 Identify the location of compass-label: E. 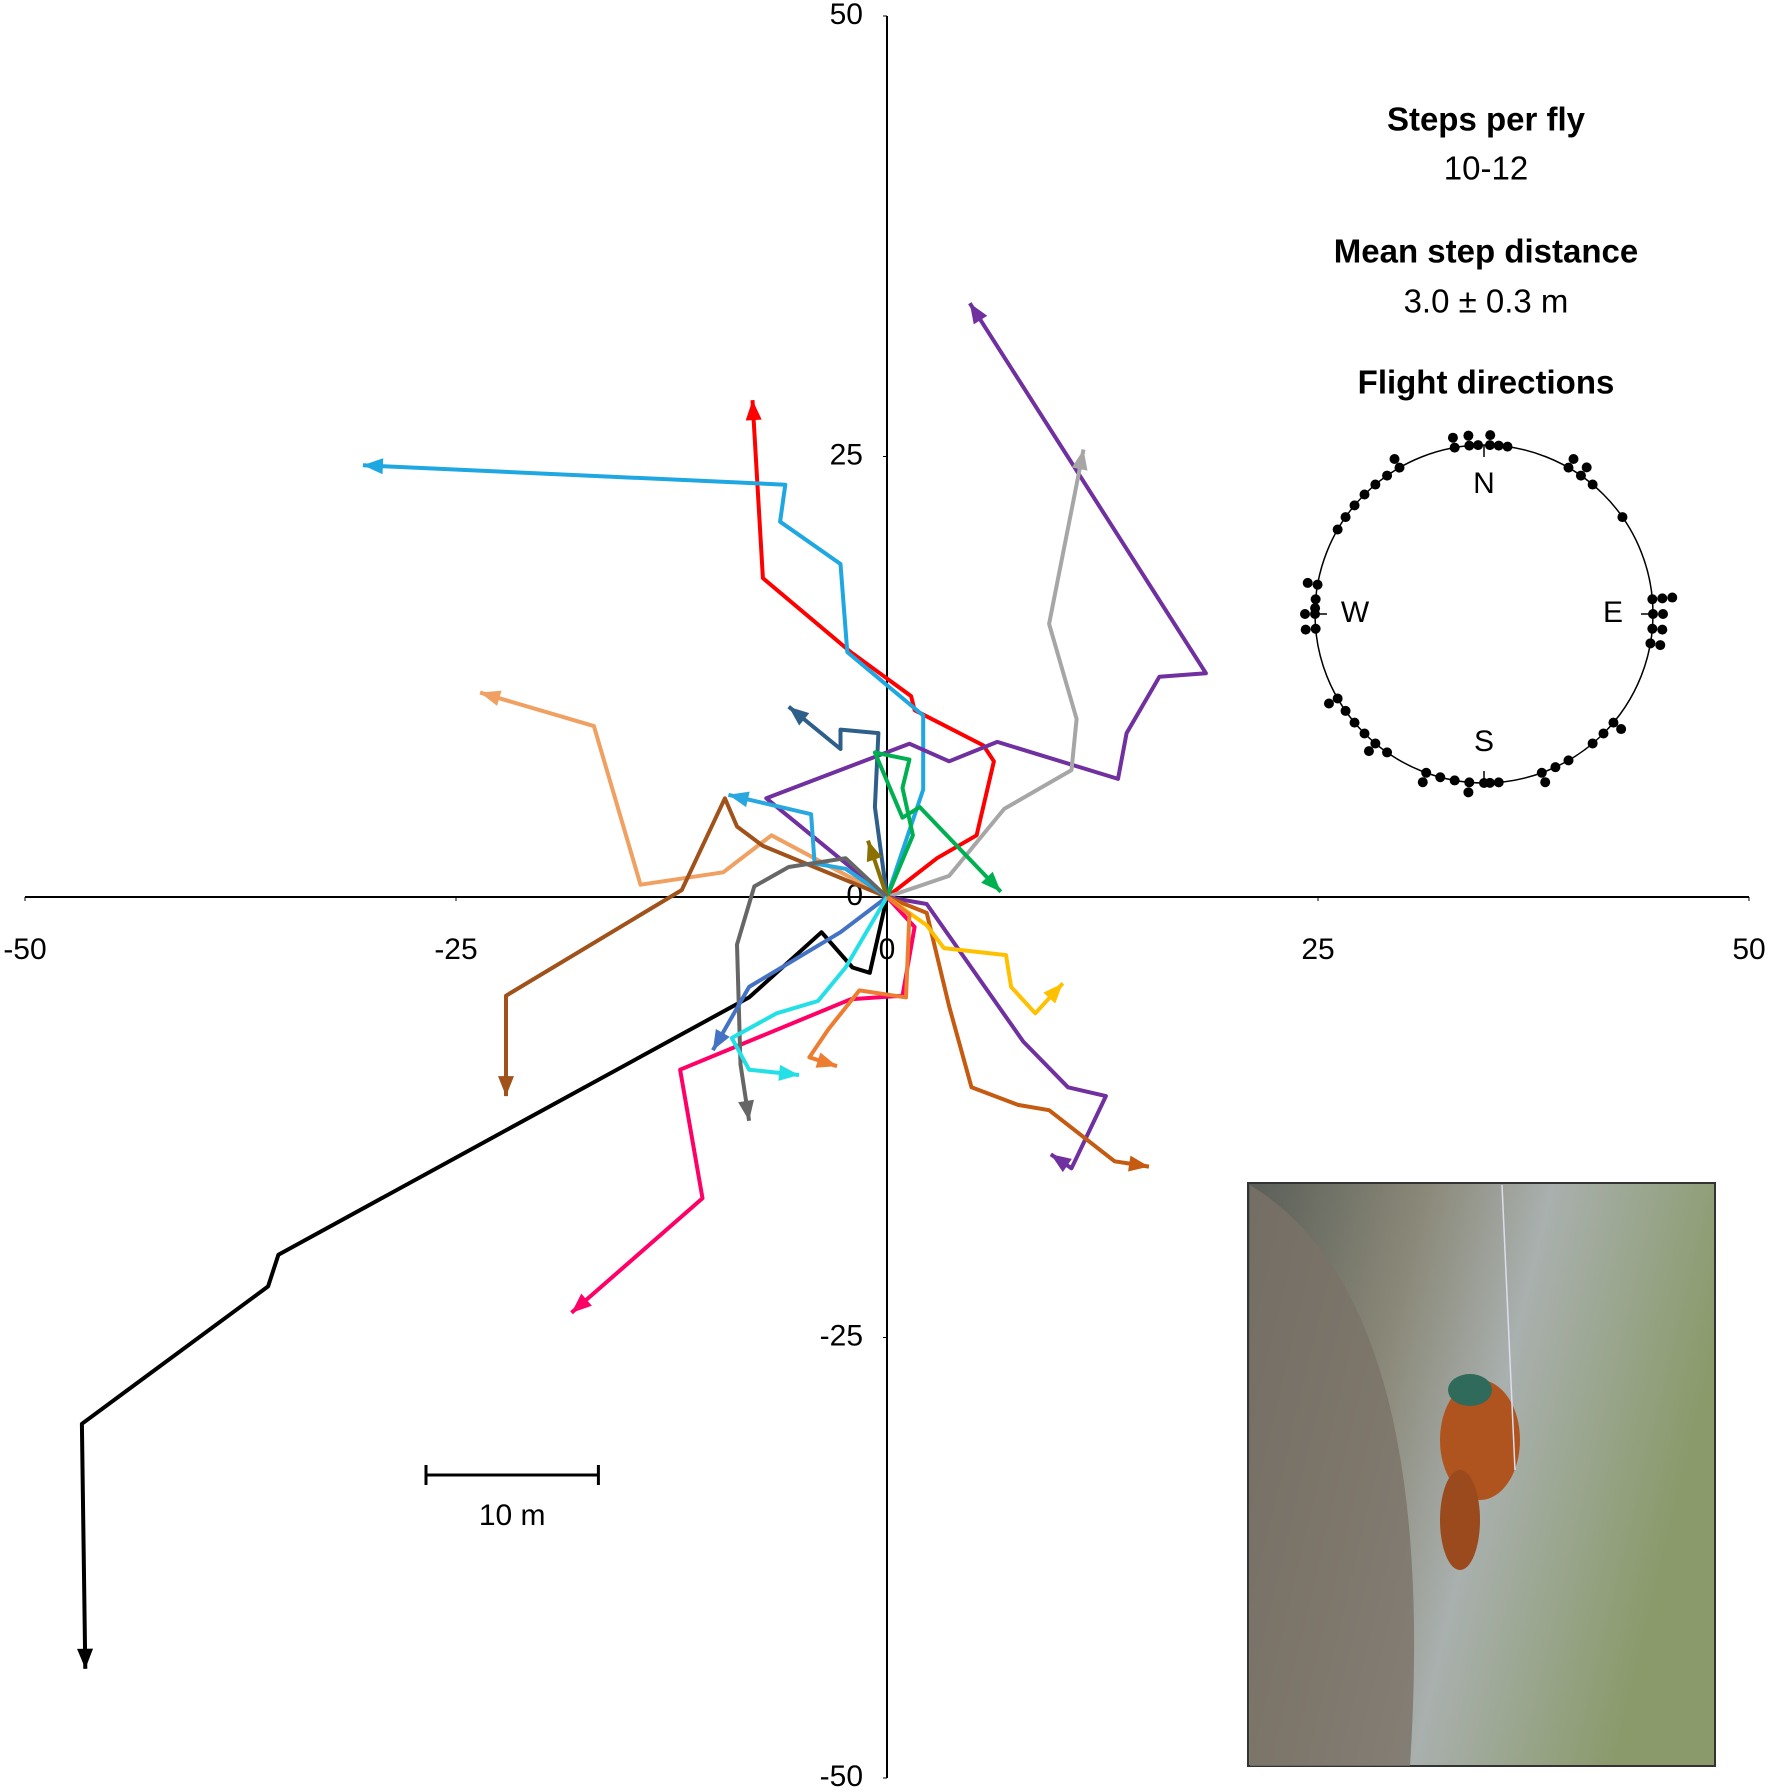
(1613, 612).